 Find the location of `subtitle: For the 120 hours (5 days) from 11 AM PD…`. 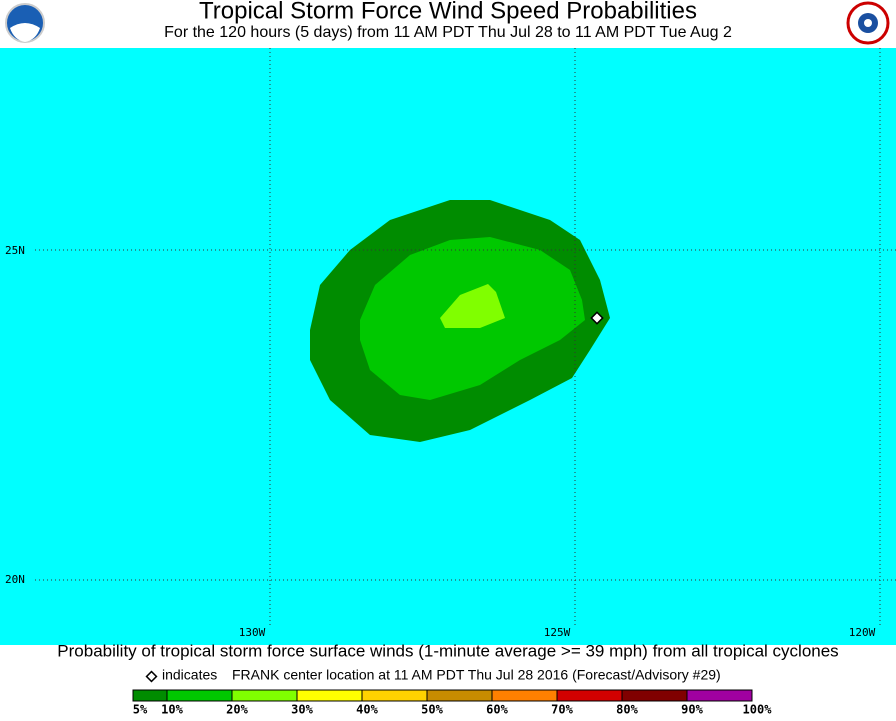

subtitle: For the 120 hours (5 days) from 11 AM PD… is located at coordinates (448, 32).